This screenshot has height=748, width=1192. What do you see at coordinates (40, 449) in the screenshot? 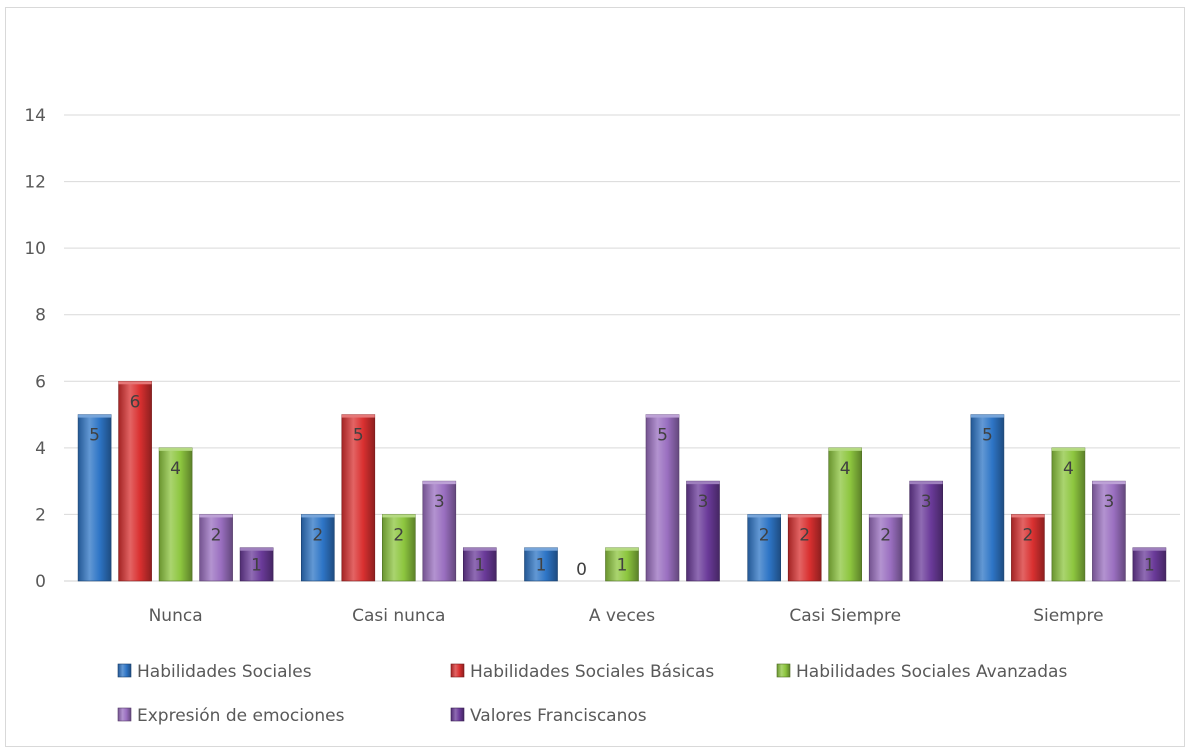
I see `y-tick-label: 4` at bounding box center [40, 449].